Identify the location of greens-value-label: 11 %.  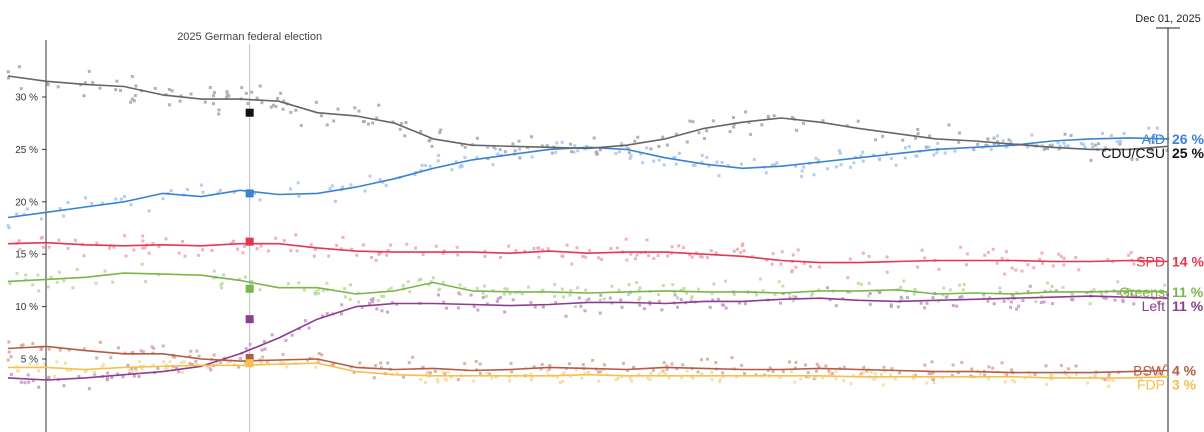
(1188, 292).